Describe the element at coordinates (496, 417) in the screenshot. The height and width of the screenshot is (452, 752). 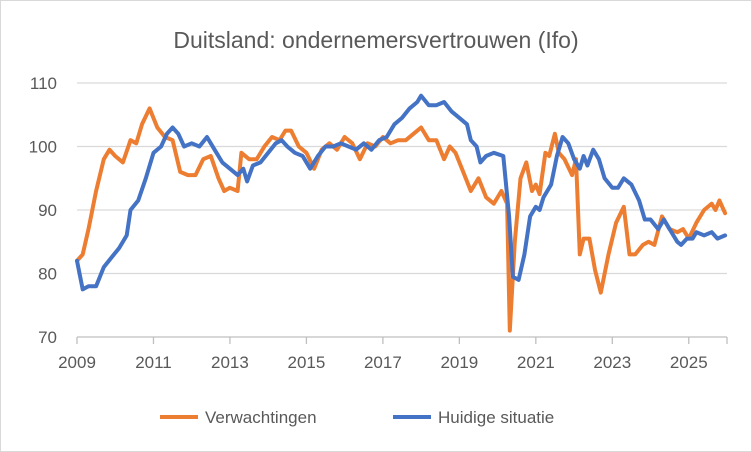
I see `legend-label-huidige-situatie: Huidige situatie` at that location.